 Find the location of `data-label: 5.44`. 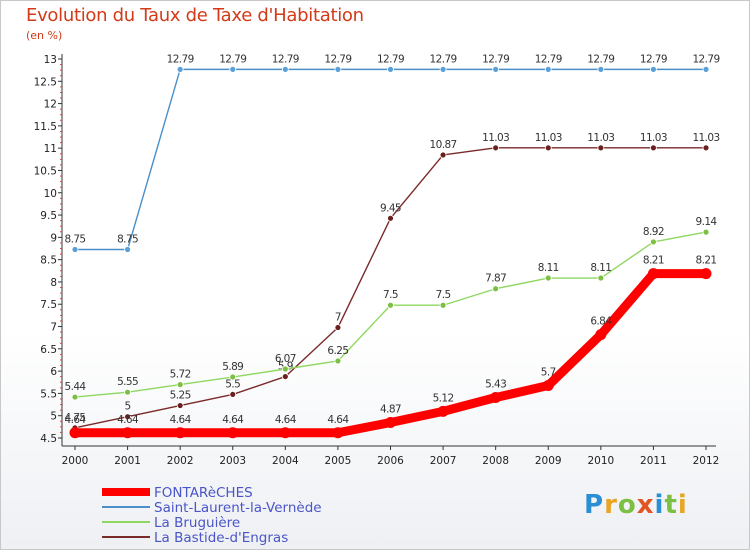

data-label: 5.44 is located at coordinates (76, 387).